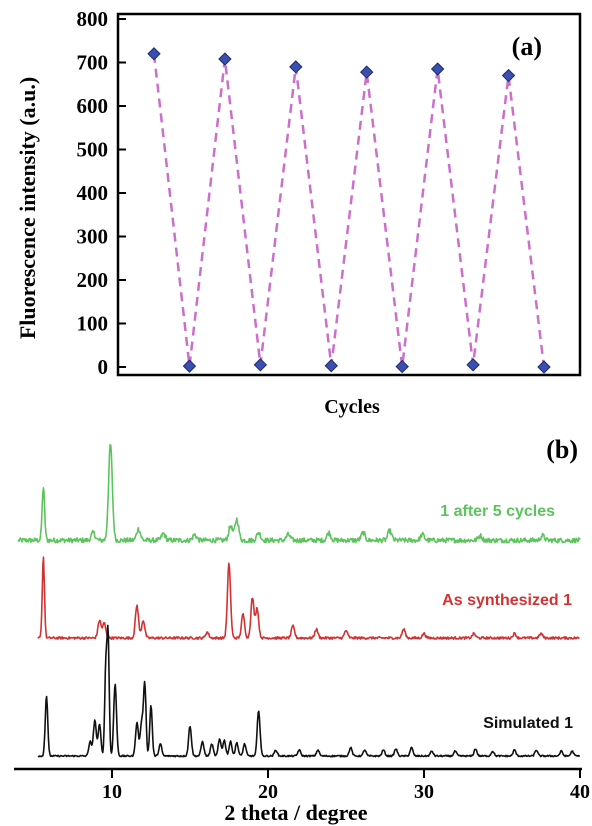 This screenshot has width=592, height=826. Describe the element at coordinates (103, 367) in the screenshot. I see `y-tick-label: 0` at that location.